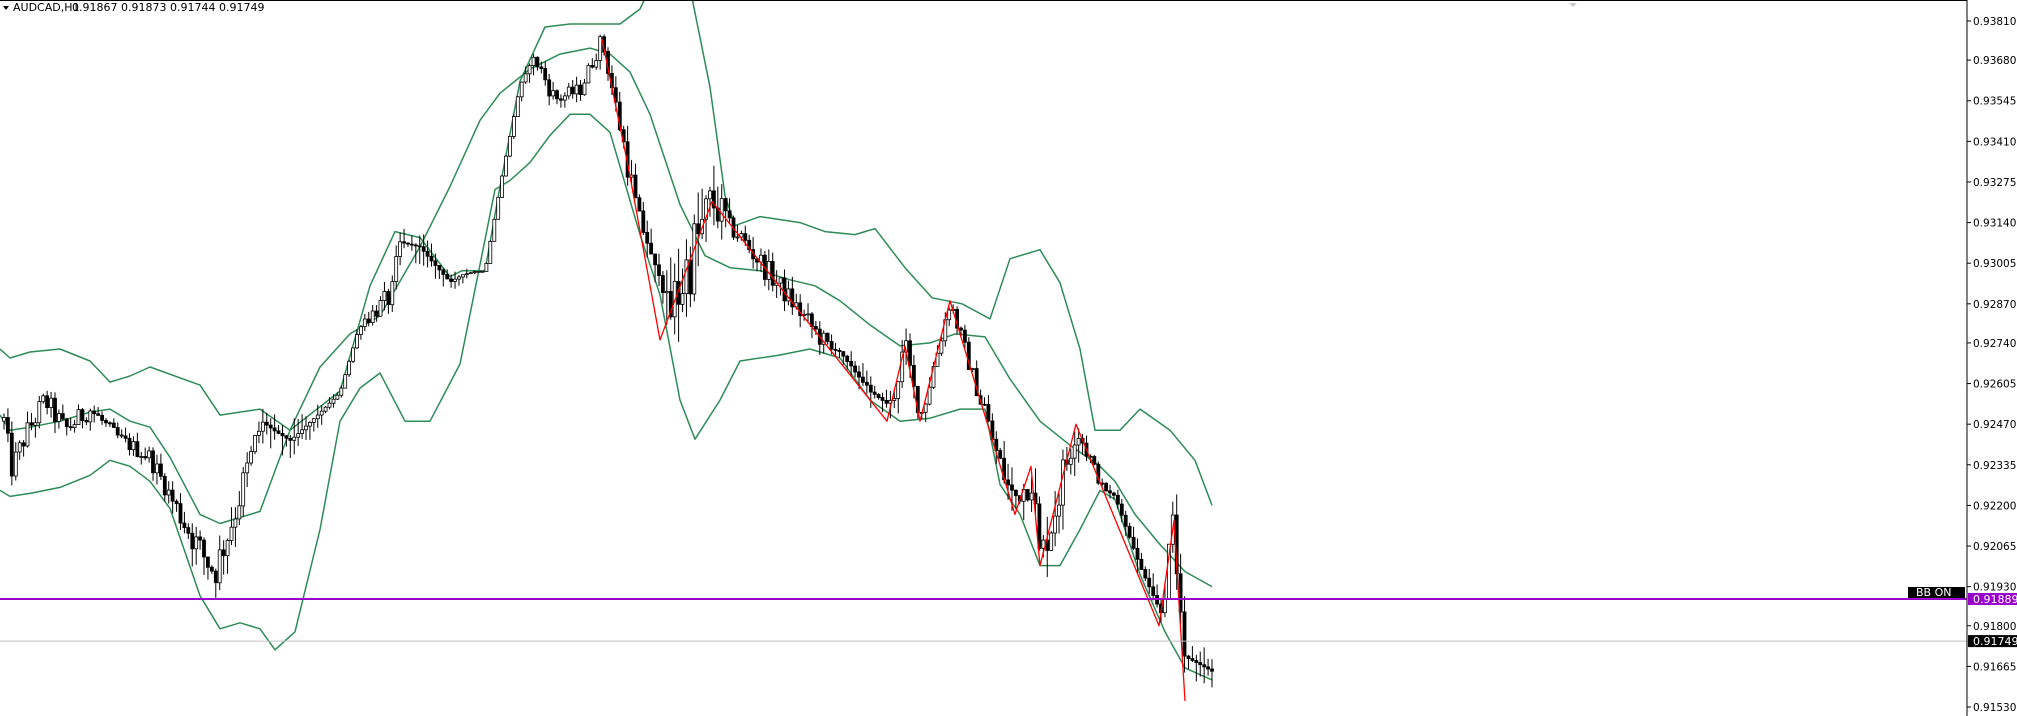 The width and height of the screenshot is (2017, 716). Describe the element at coordinates (1933, 592) in the screenshot. I see `bb-on-label: BB ON` at that location.